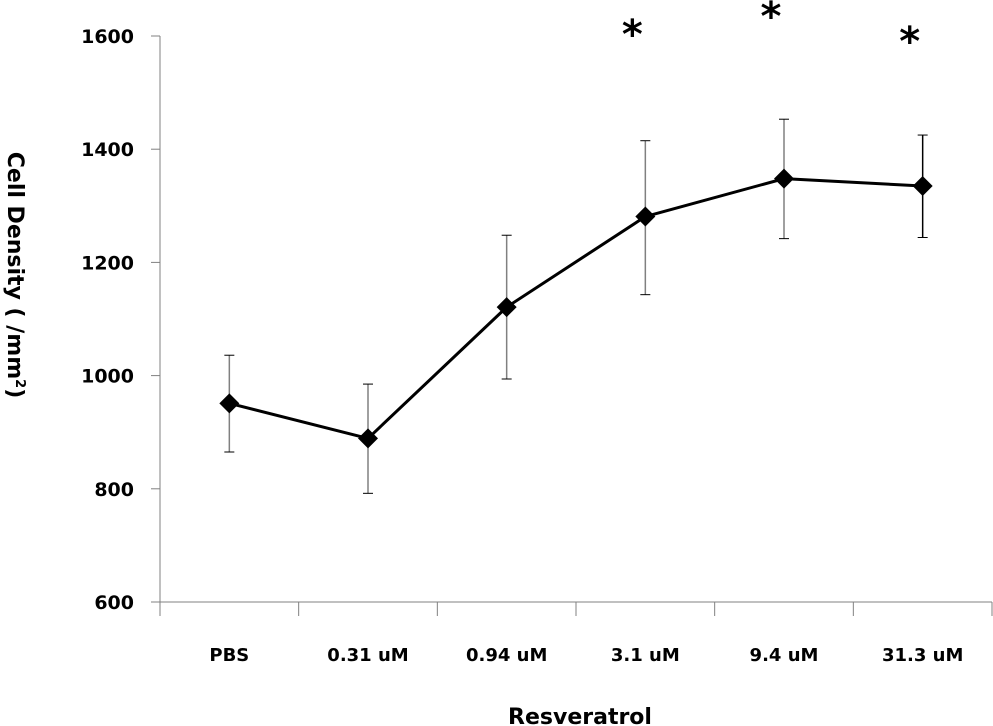  What do you see at coordinates (580, 715) in the screenshot?
I see `x-axis-title: Resveratrol` at bounding box center [580, 715].